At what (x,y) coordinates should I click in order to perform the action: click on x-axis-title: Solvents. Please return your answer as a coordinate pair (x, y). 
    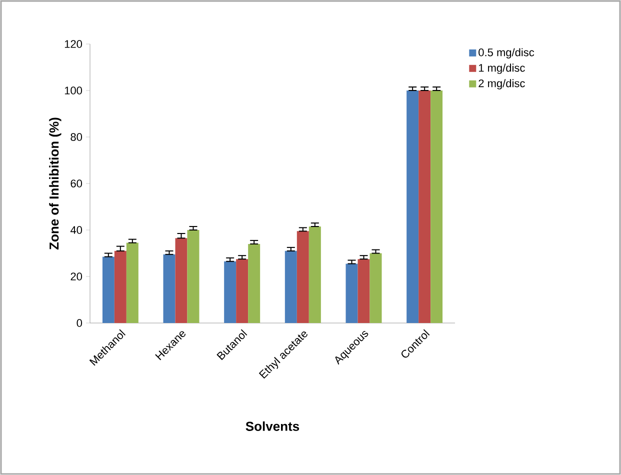
    Looking at the image, I should click on (273, 426).